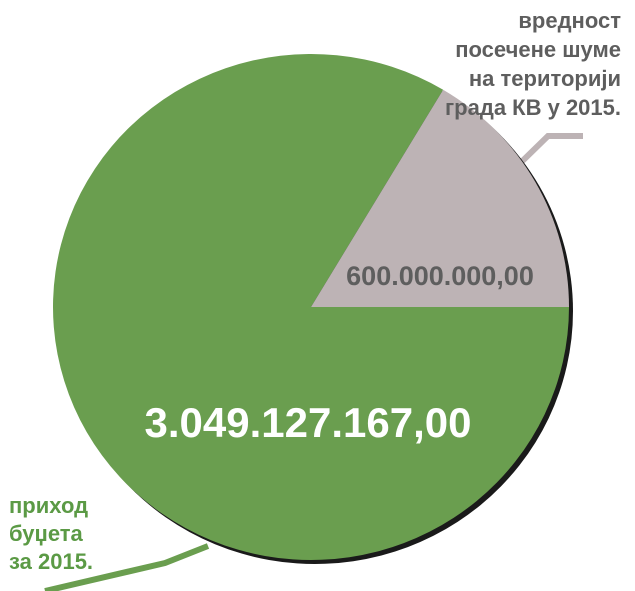  I want to click on legend-line: приход, so click(49, 505).